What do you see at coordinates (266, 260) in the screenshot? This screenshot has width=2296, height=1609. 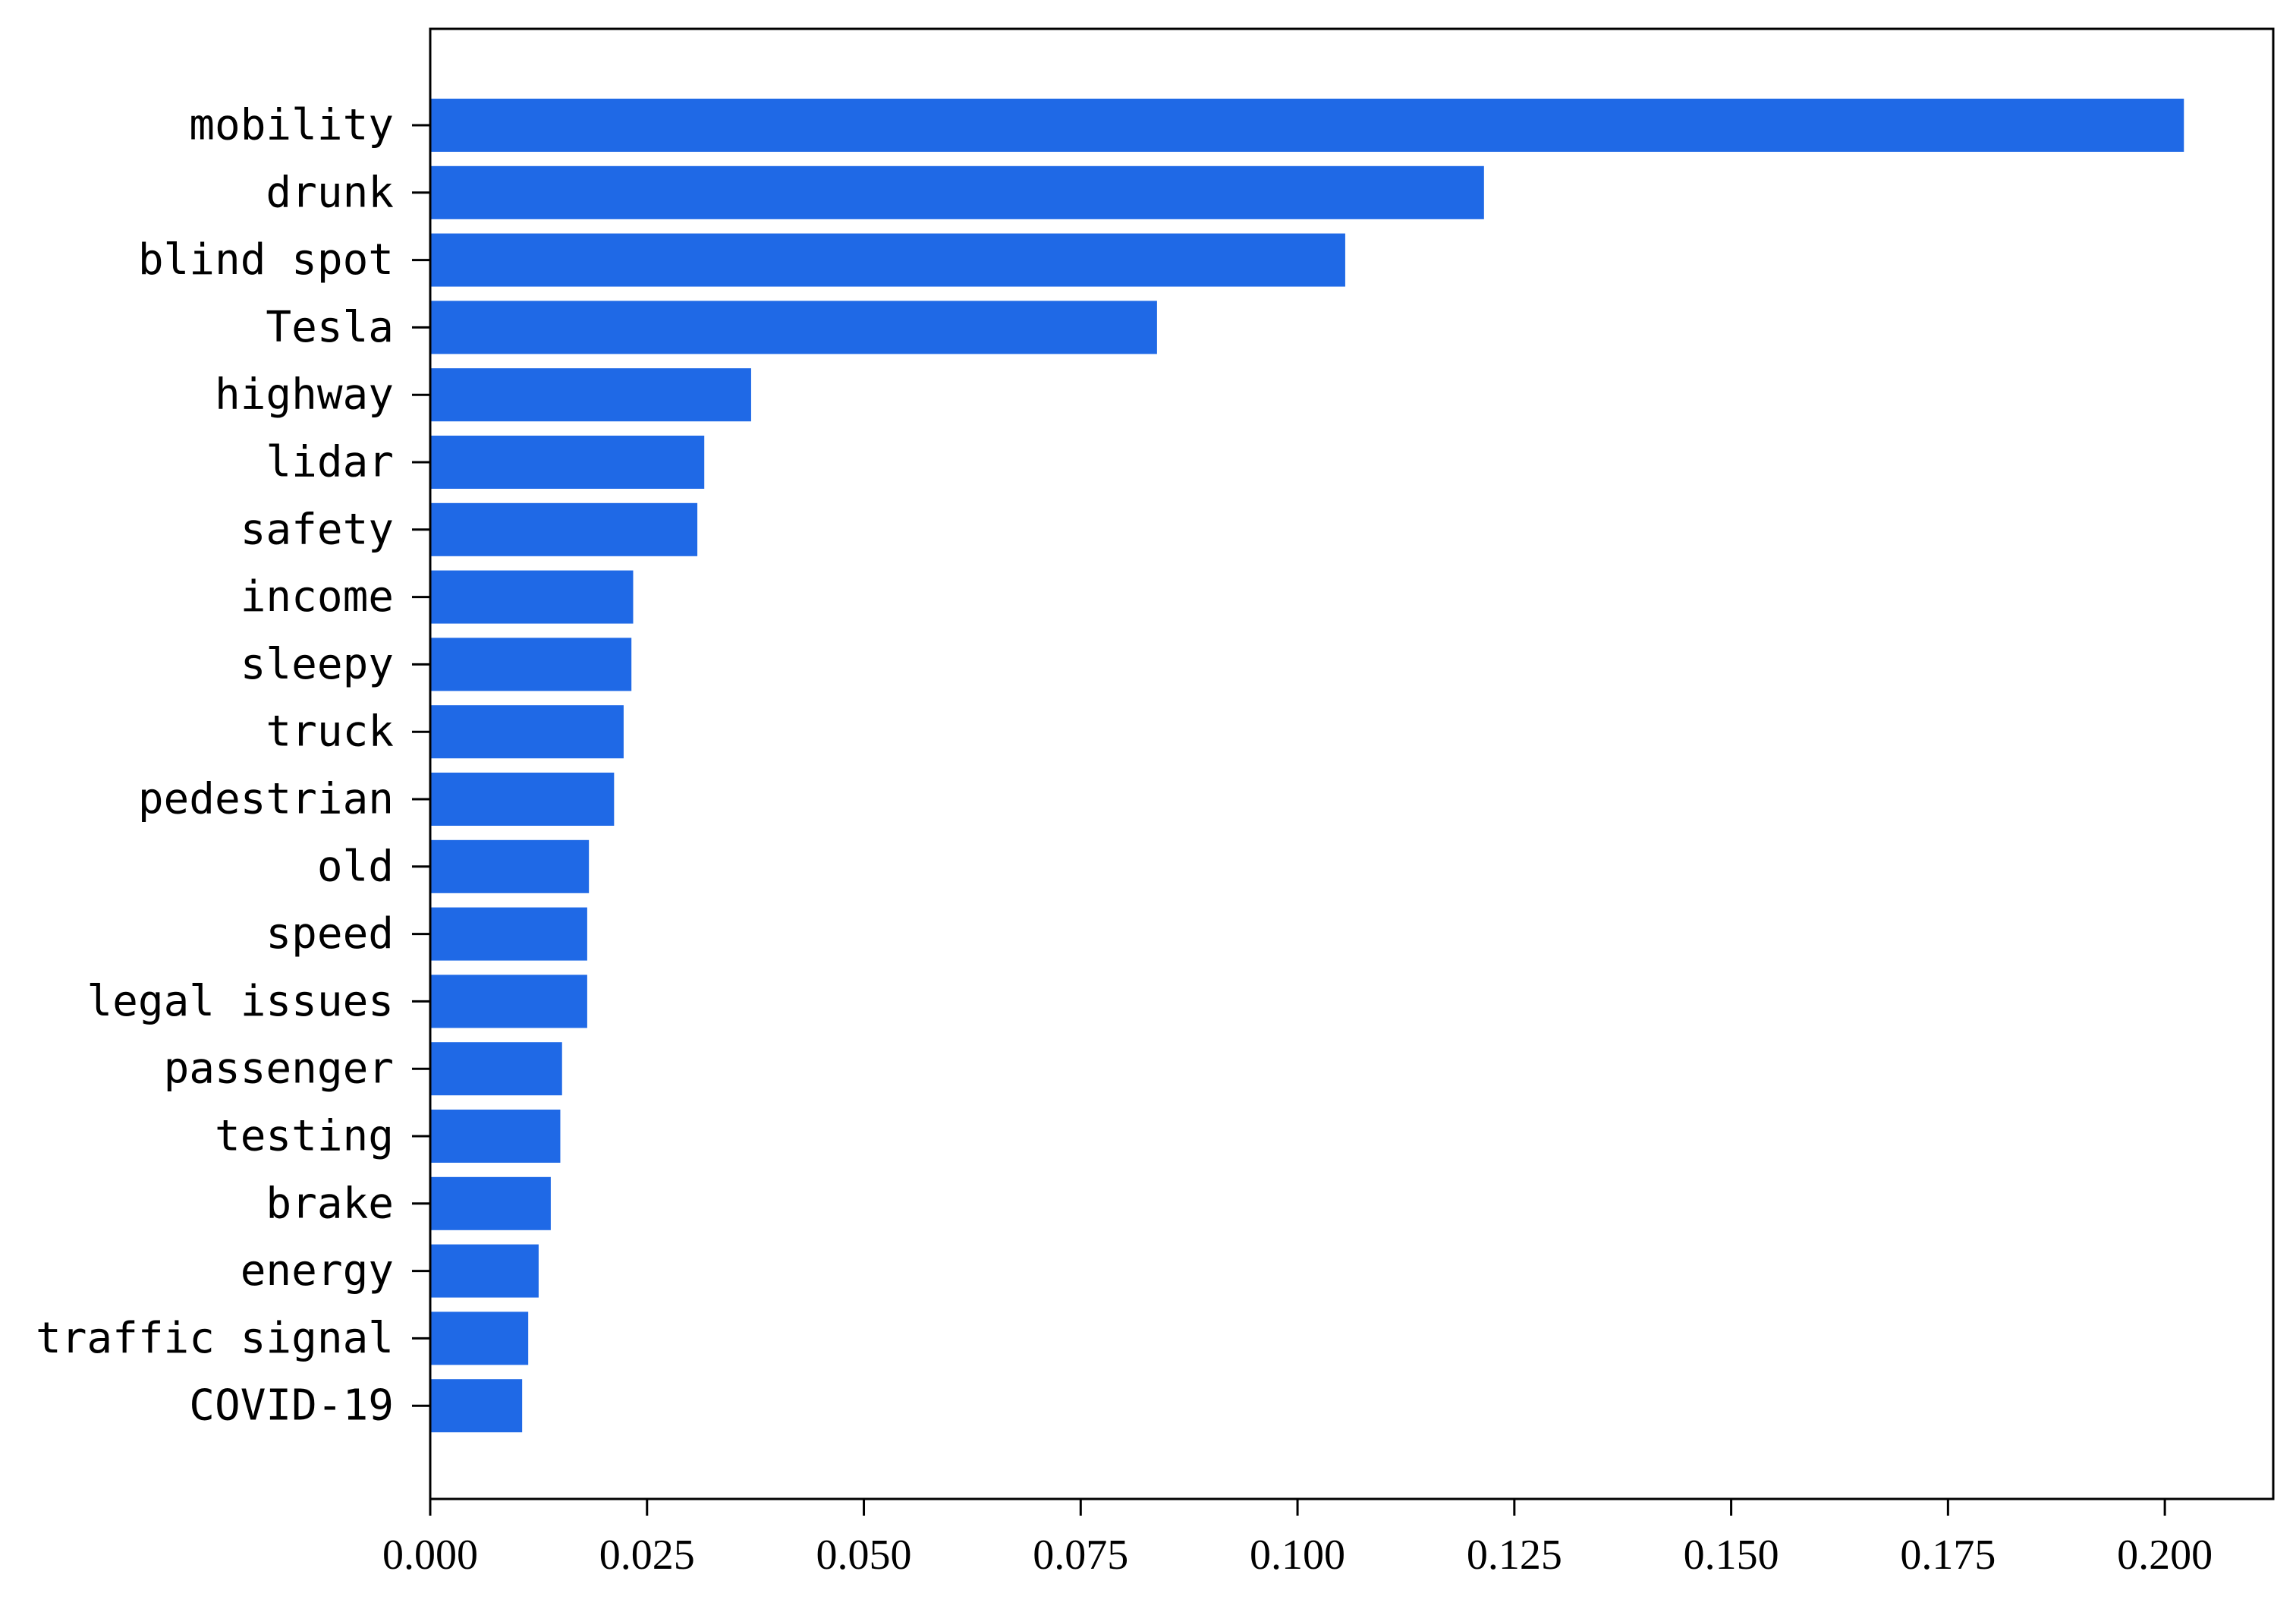 I see `ytick-label-blind-spot: blind spot` at bounding box center [266, 260].